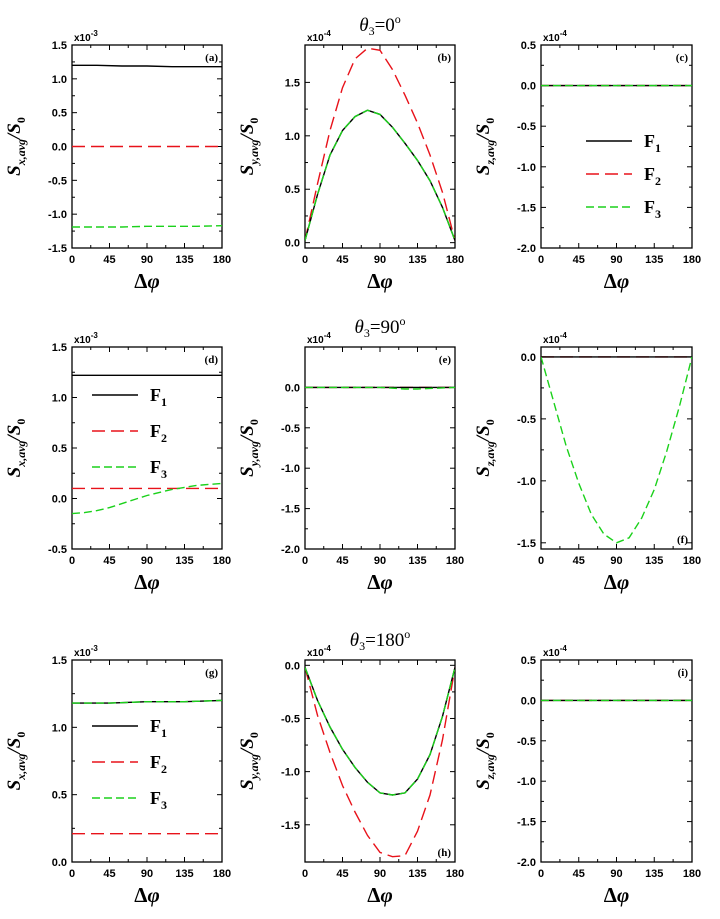 Image resolution: width=720 pixels, height=919 pixels. What do you see at coordinates (249, 147) in the screenshot?
I see `y-axis-label: Sy,avg/S0` at bounding box center [249, 147].